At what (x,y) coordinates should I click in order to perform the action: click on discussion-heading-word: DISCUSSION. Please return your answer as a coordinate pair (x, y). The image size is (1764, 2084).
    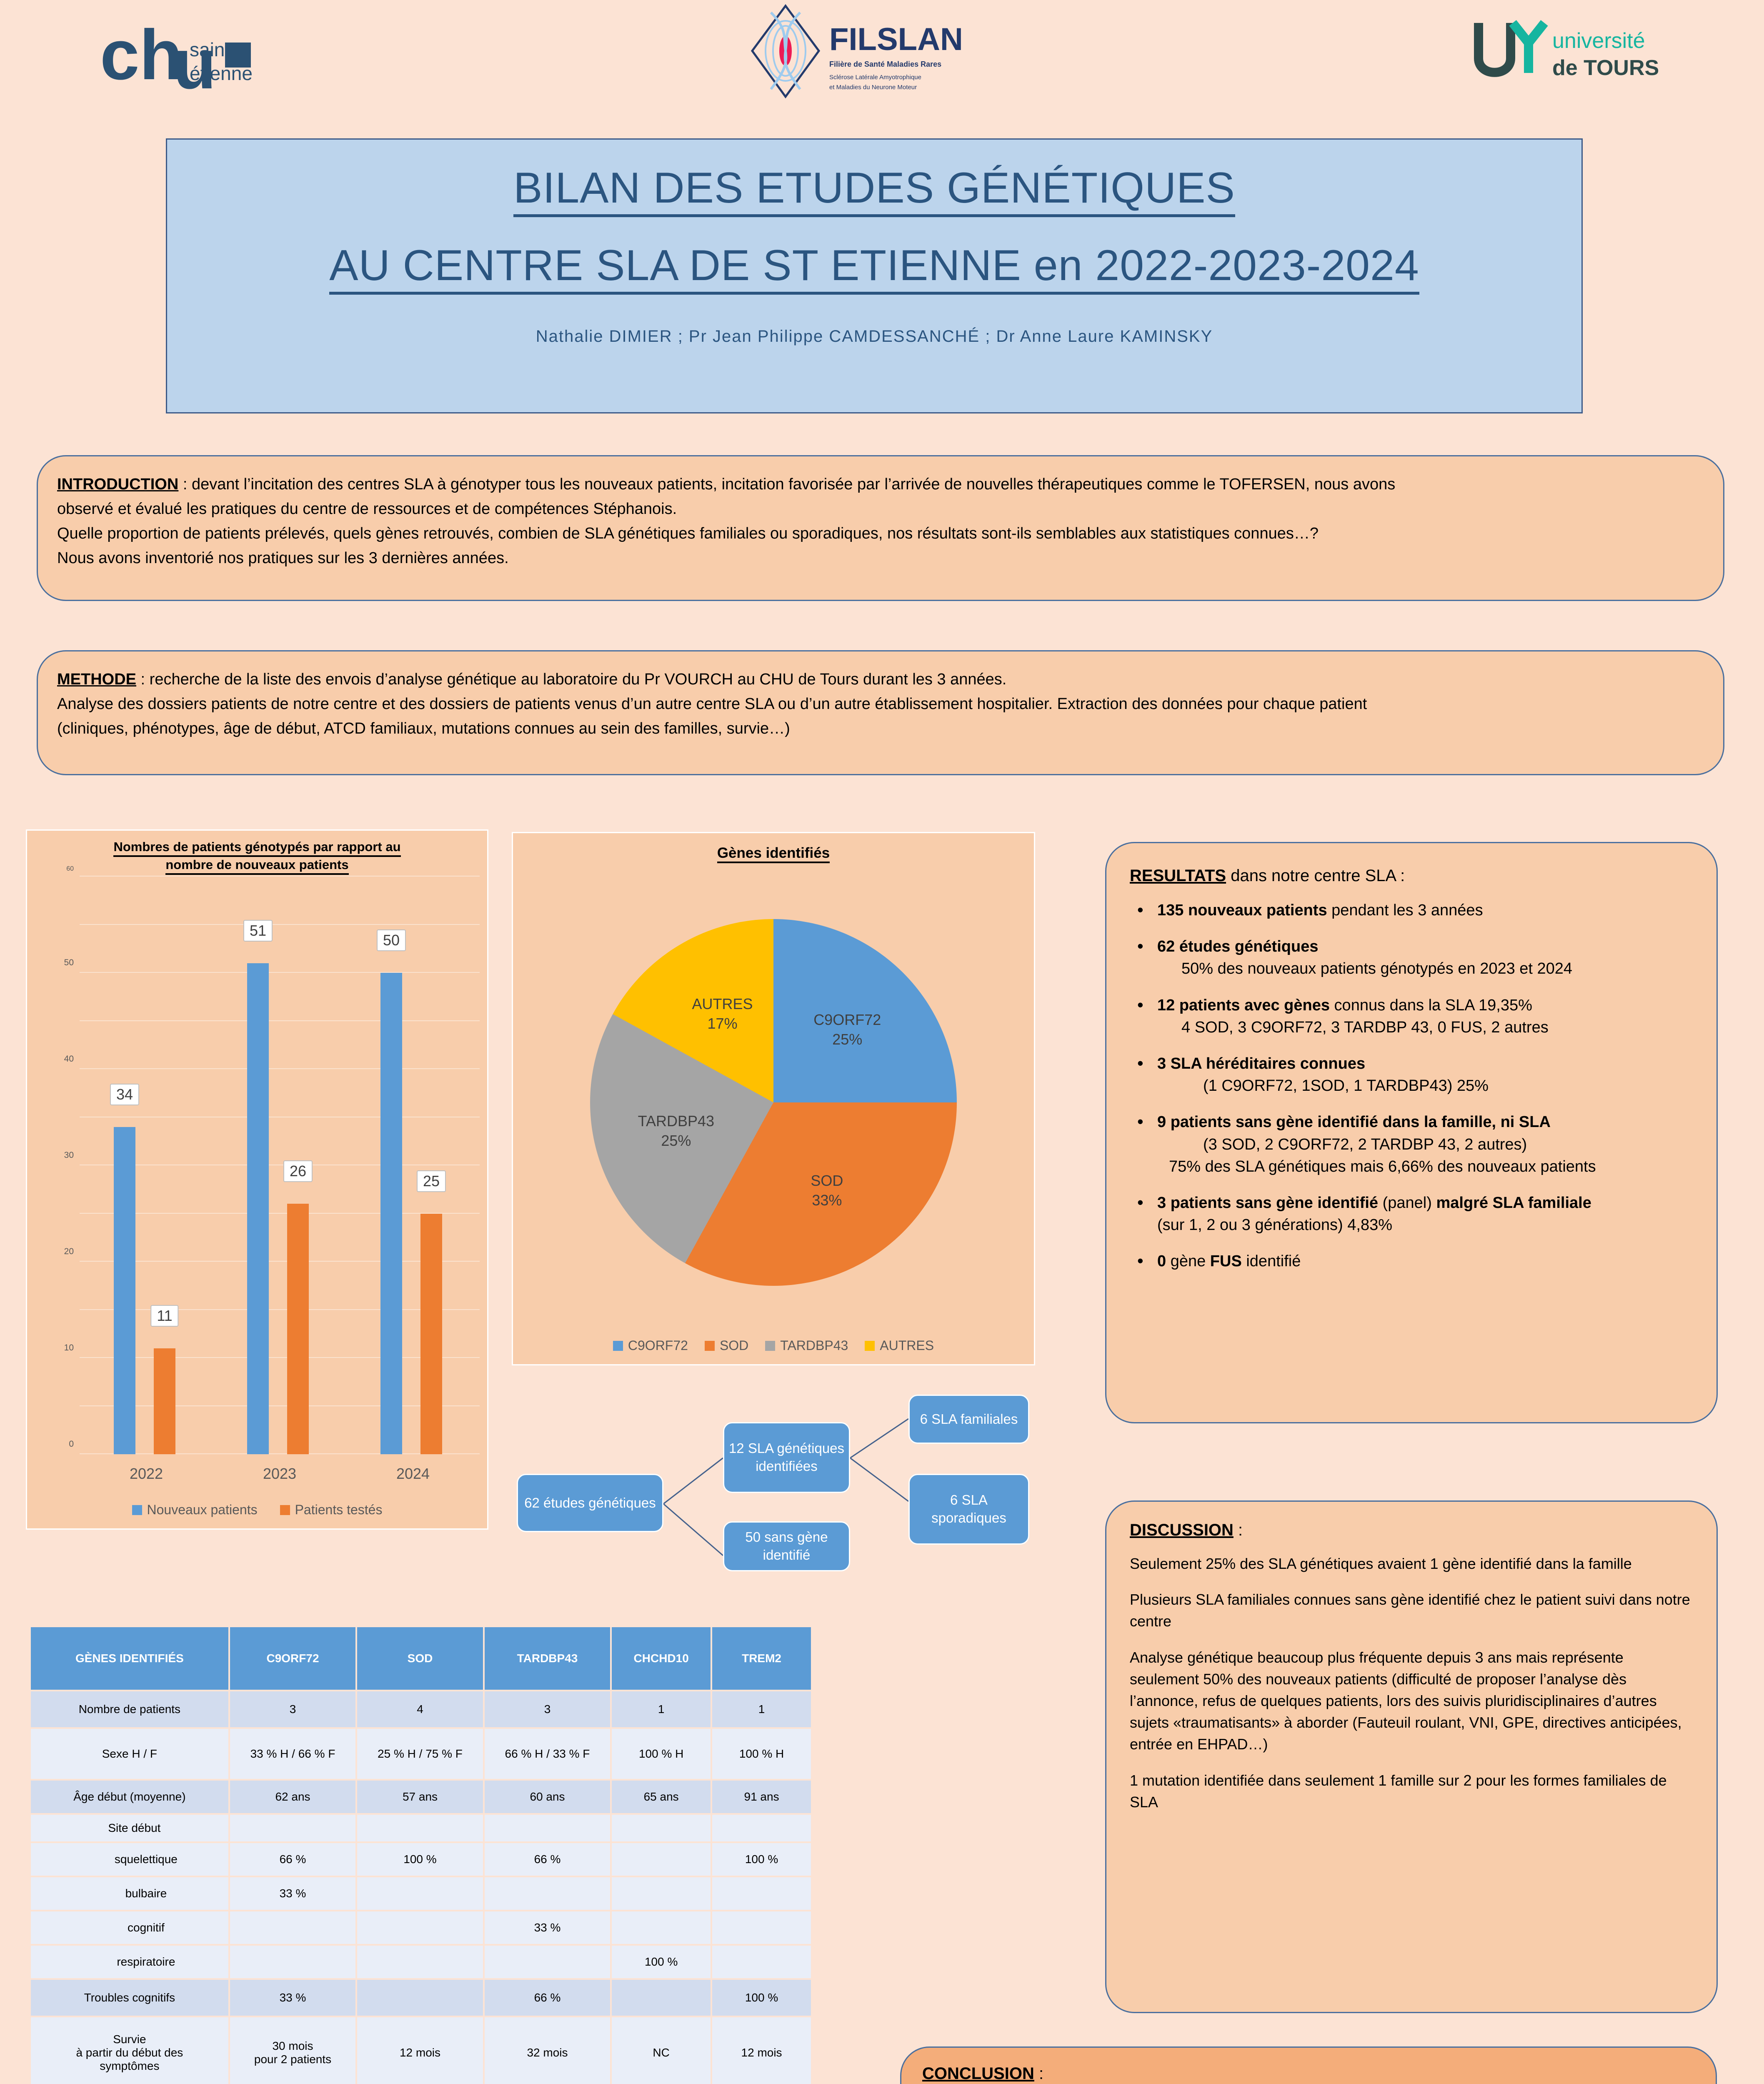
    Looking at the image, I should click on (1182, 1530).